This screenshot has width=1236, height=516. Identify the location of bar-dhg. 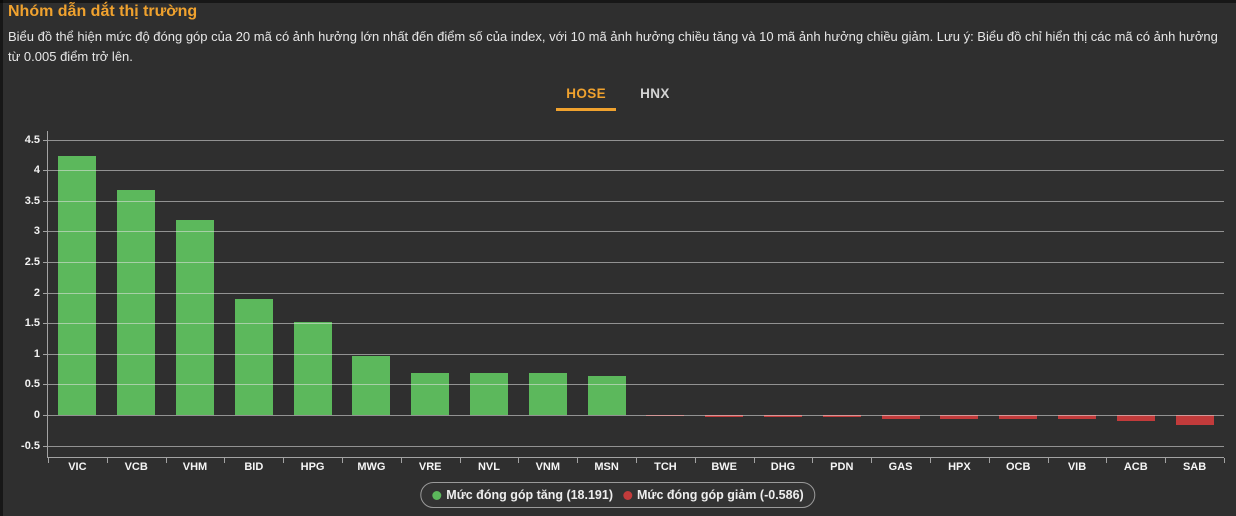
(783, 416).